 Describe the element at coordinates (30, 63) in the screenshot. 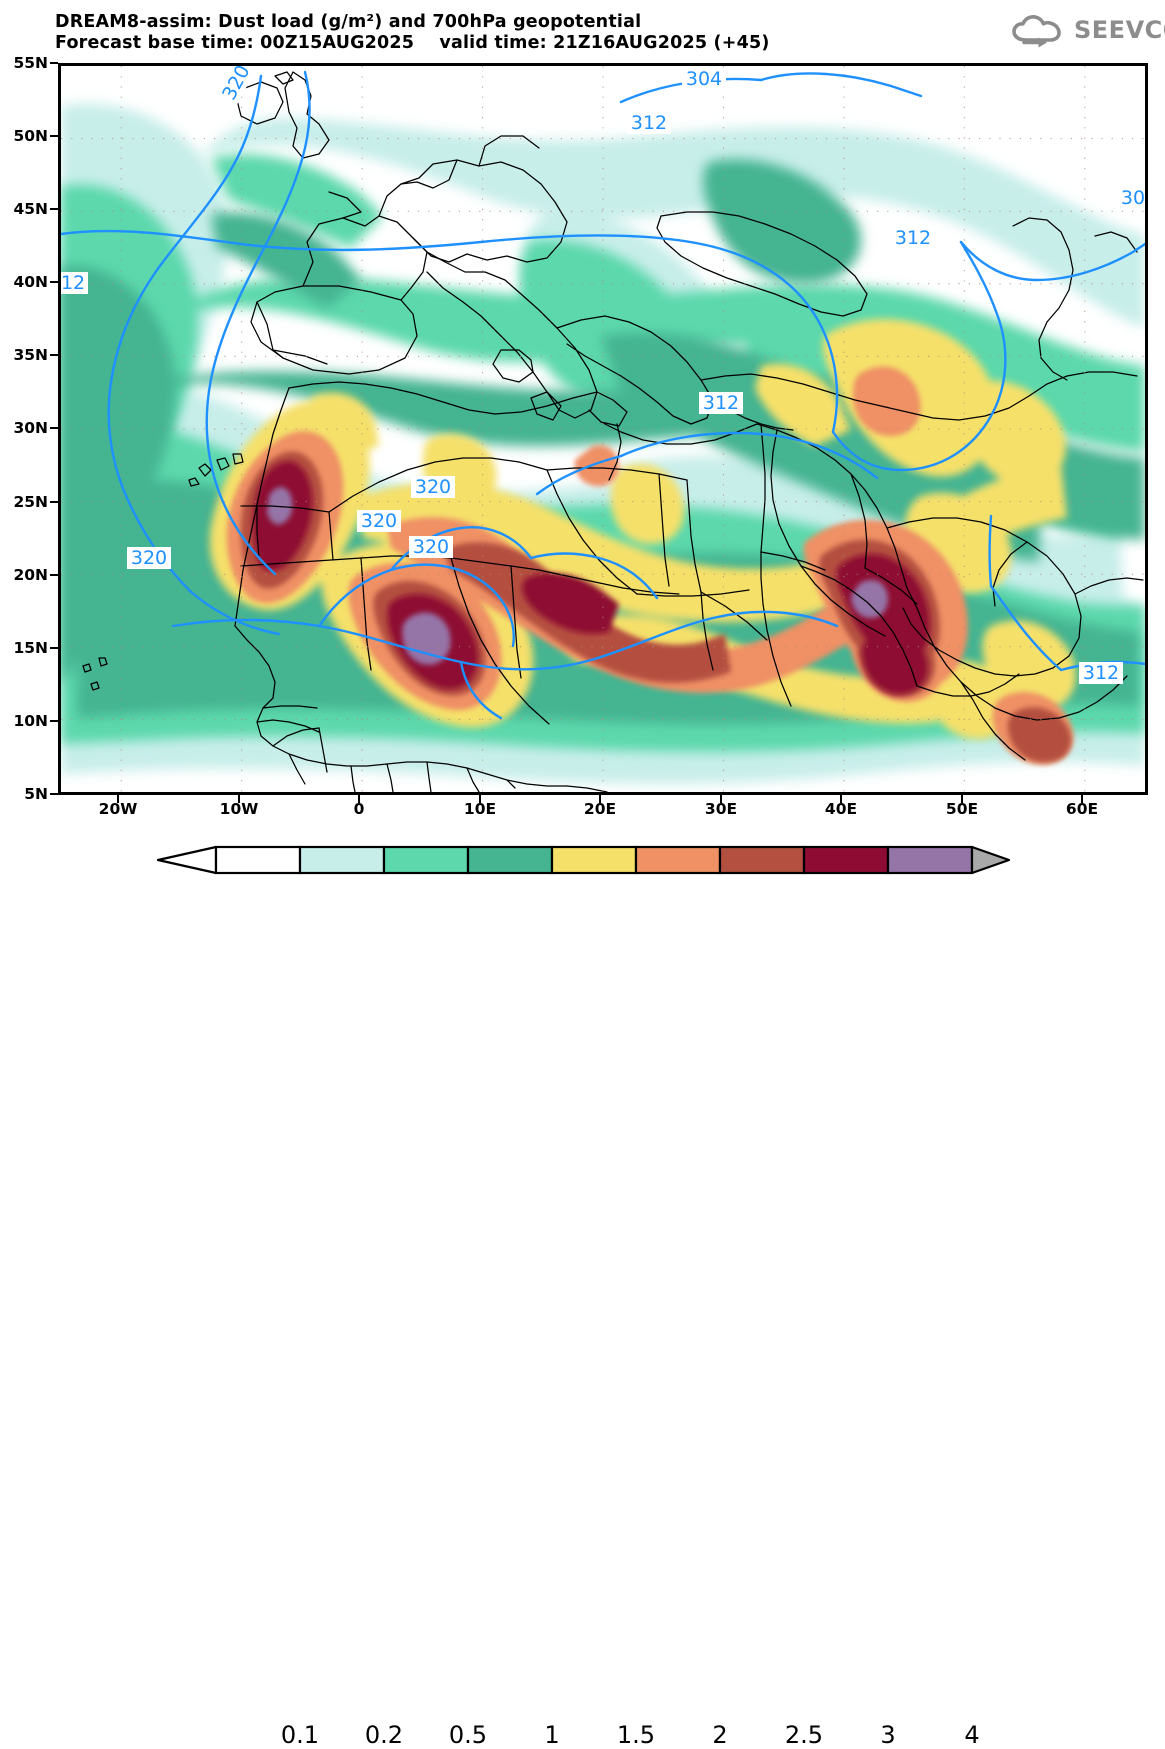

I see `y-tick-label: 55N` at that location.